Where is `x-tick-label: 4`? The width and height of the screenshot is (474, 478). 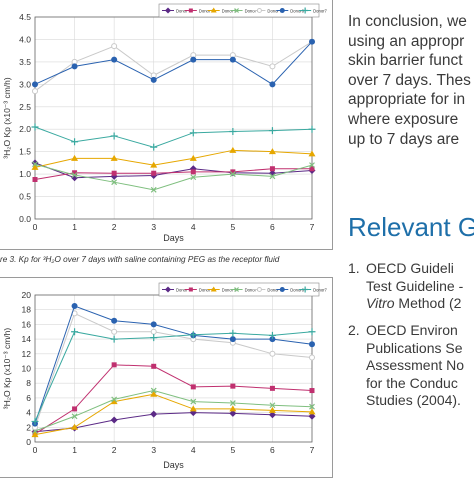 x-tick-label: 4 is located at coordinates (193, 450).